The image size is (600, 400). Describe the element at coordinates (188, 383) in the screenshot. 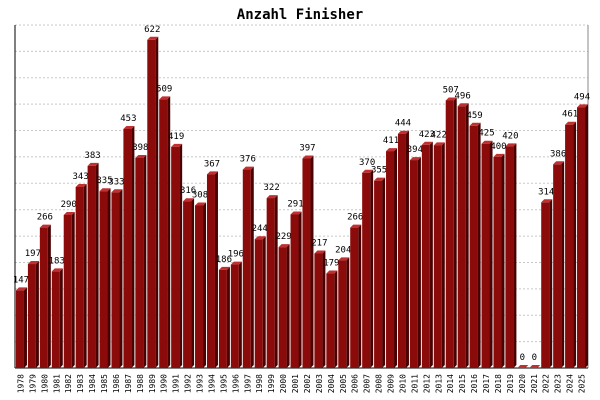

I see `x-tick-label: 1992` at that location.